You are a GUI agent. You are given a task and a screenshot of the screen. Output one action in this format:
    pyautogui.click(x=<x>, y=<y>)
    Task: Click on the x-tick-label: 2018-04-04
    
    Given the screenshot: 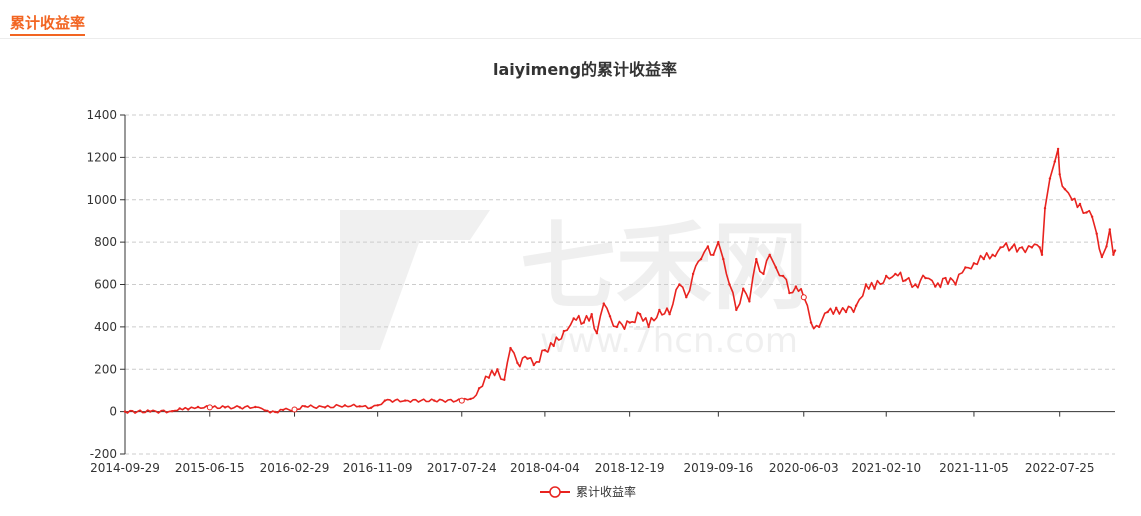 What is the action you would take?
    pyautogui.click(x=545, y=468)
    